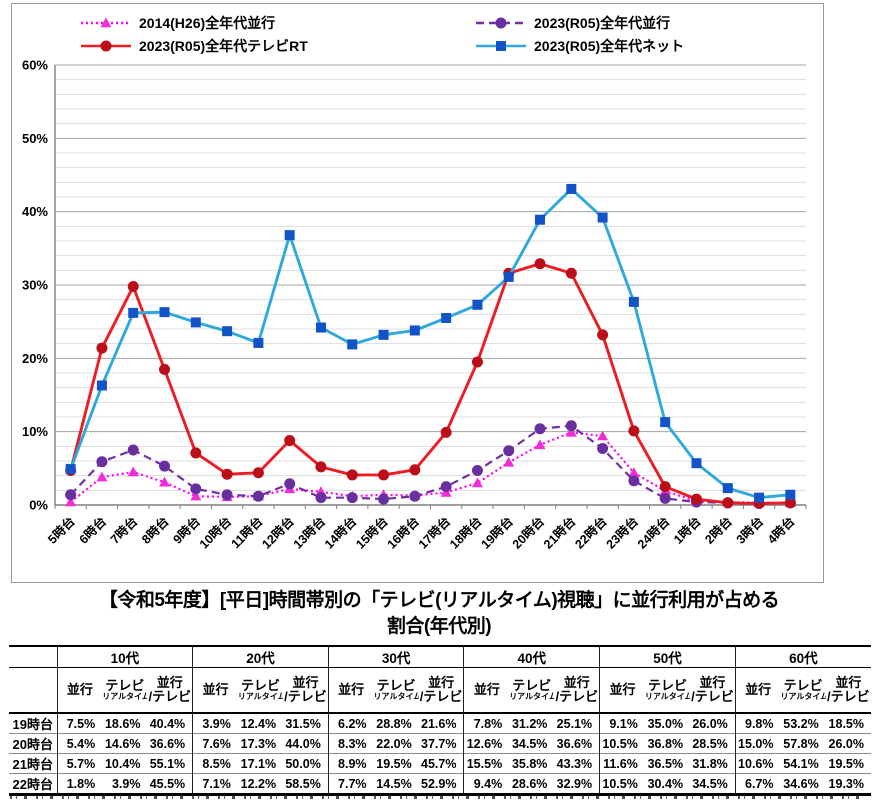 The height and width of the screenshot is (800, 878). I want to click on table-cell: 35.0%, so click(665, 723).